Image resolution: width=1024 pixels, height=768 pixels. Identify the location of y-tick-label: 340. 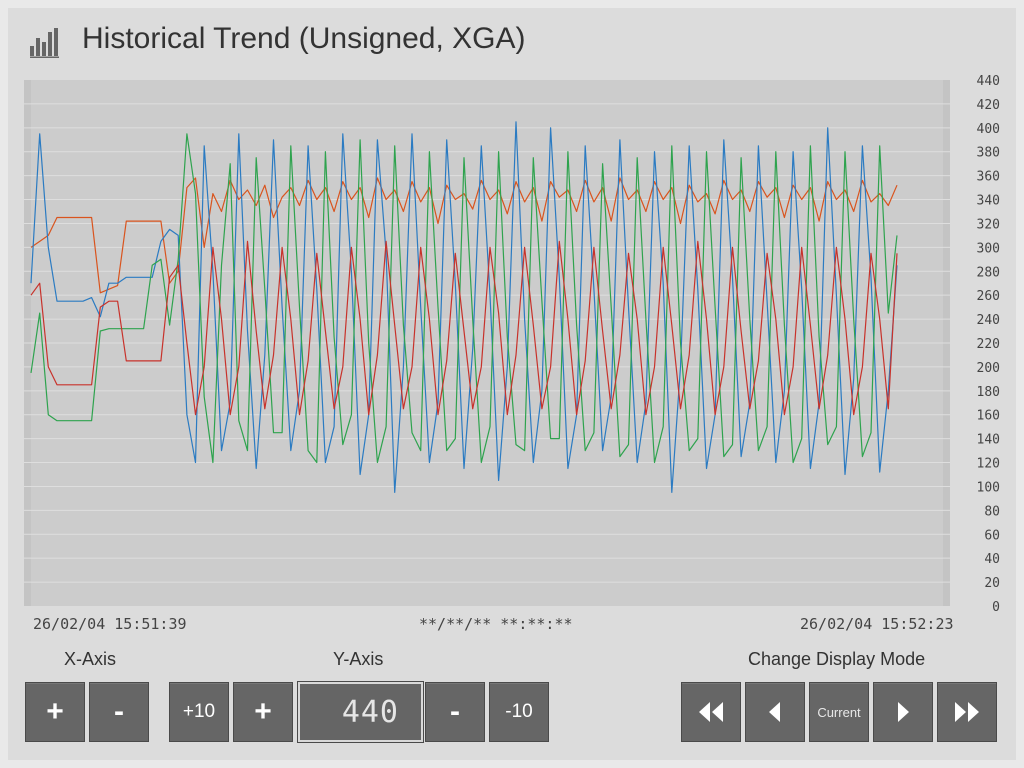
(988, 201).